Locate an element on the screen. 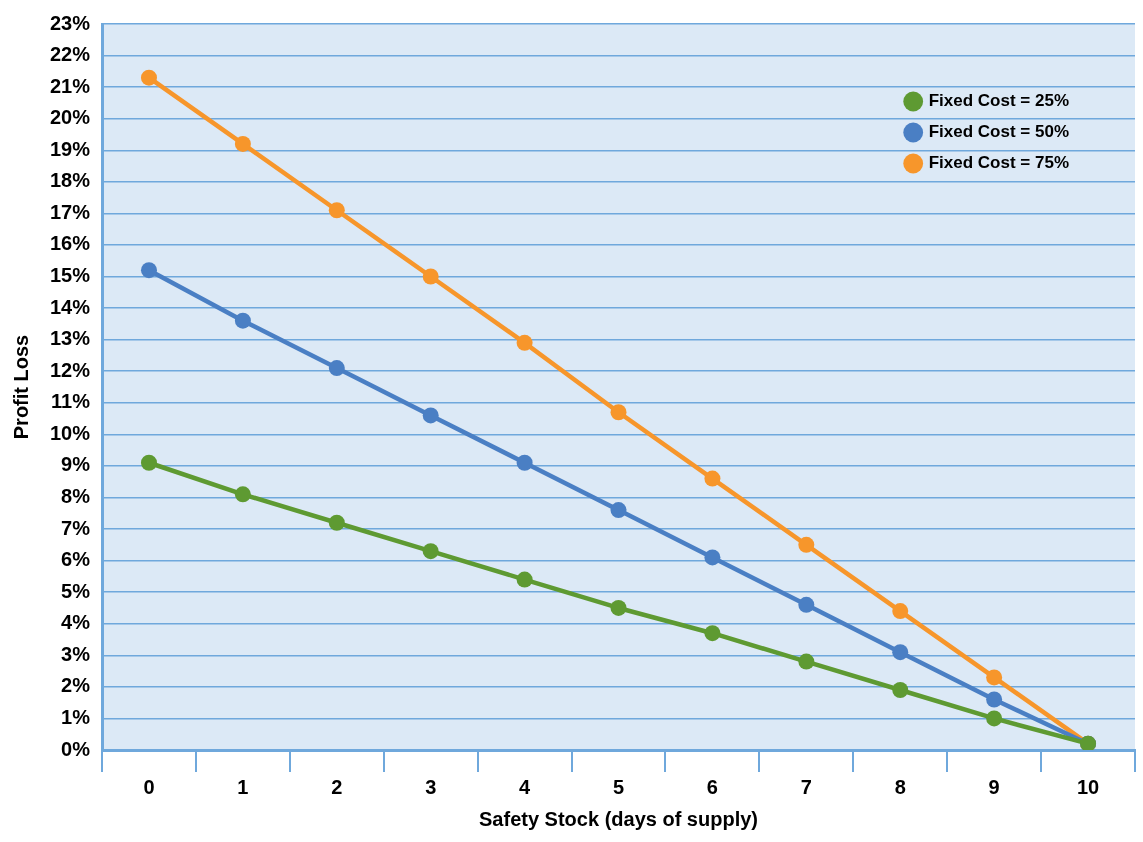 This screenshot has width=1143, height=842. x-tick-label: 10 is located at coordinates (1088, 786).